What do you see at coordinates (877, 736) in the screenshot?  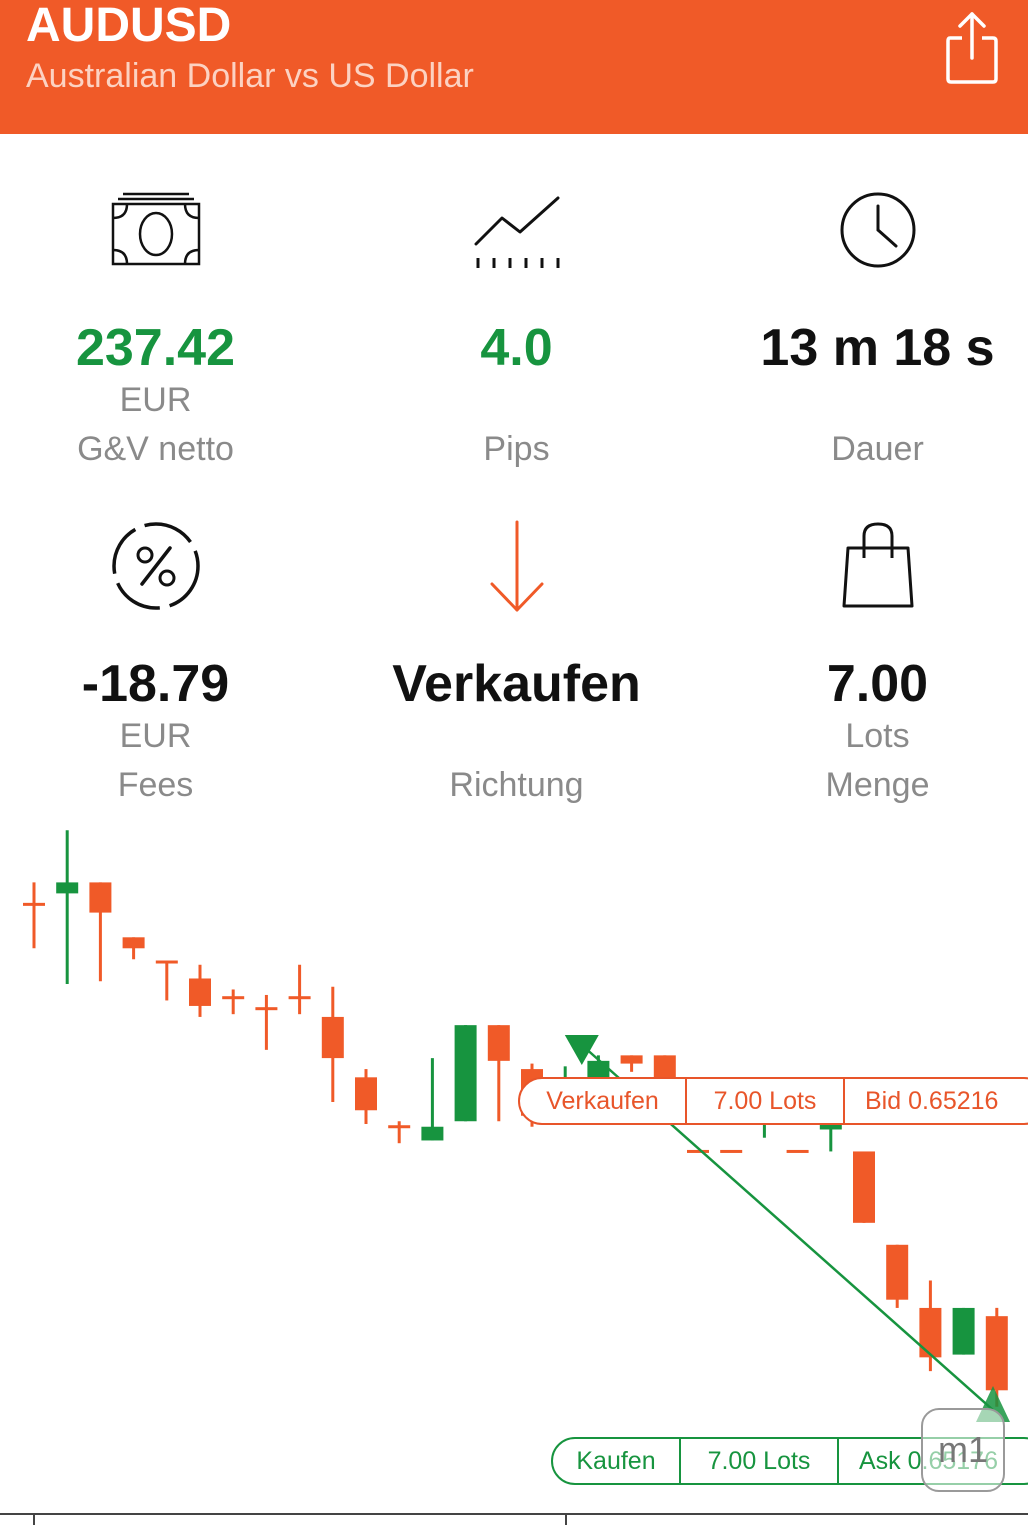 I see `stat-unit: Lots` at bounding box center [877, 736].